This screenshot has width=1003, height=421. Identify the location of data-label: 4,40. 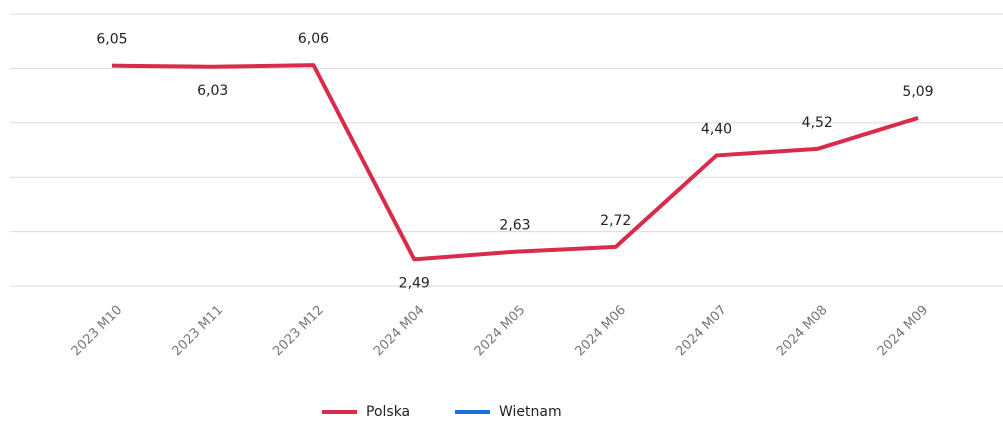
(716, 129).